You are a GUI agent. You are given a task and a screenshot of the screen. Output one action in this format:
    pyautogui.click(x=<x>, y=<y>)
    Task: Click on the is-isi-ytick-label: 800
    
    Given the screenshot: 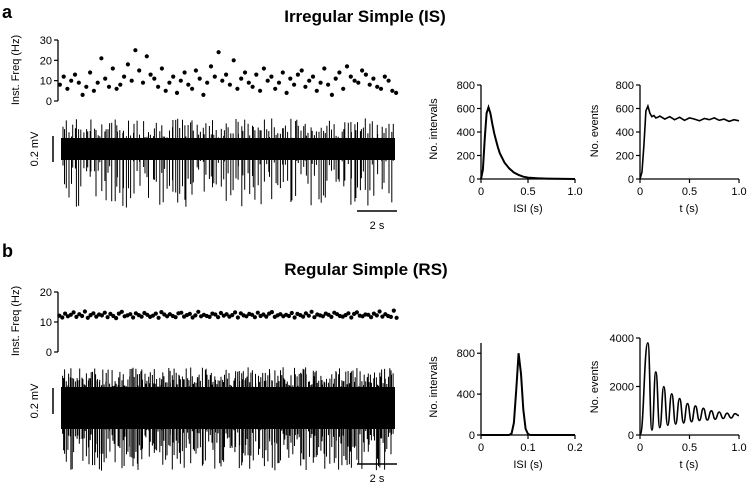 What is the action you would take?
    pyautogui.click(x=466, y=86)
    